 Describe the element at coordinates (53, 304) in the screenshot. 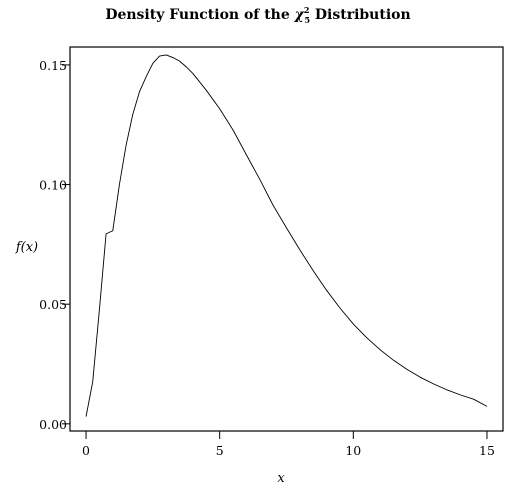

I see `y-tick-label: 0.05` at that location.